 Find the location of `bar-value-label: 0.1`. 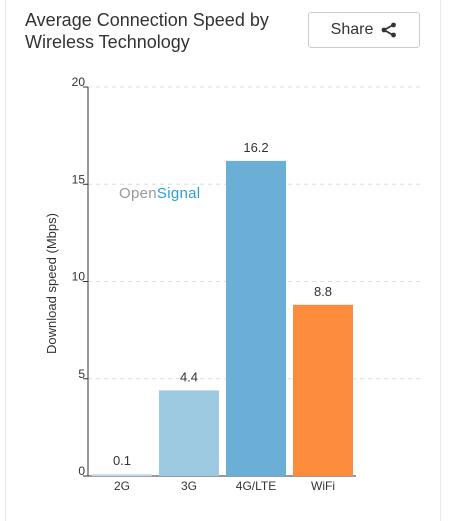

bar-value-label: 0.1 is located at coordinates (122, 460).